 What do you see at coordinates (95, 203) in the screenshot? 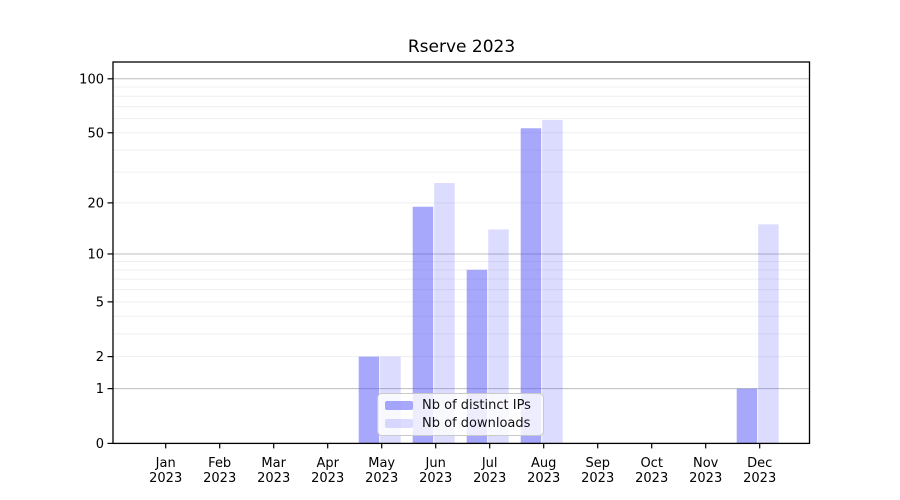
I see `y-tick-label-20: 20` at bounding box center [95, 203].